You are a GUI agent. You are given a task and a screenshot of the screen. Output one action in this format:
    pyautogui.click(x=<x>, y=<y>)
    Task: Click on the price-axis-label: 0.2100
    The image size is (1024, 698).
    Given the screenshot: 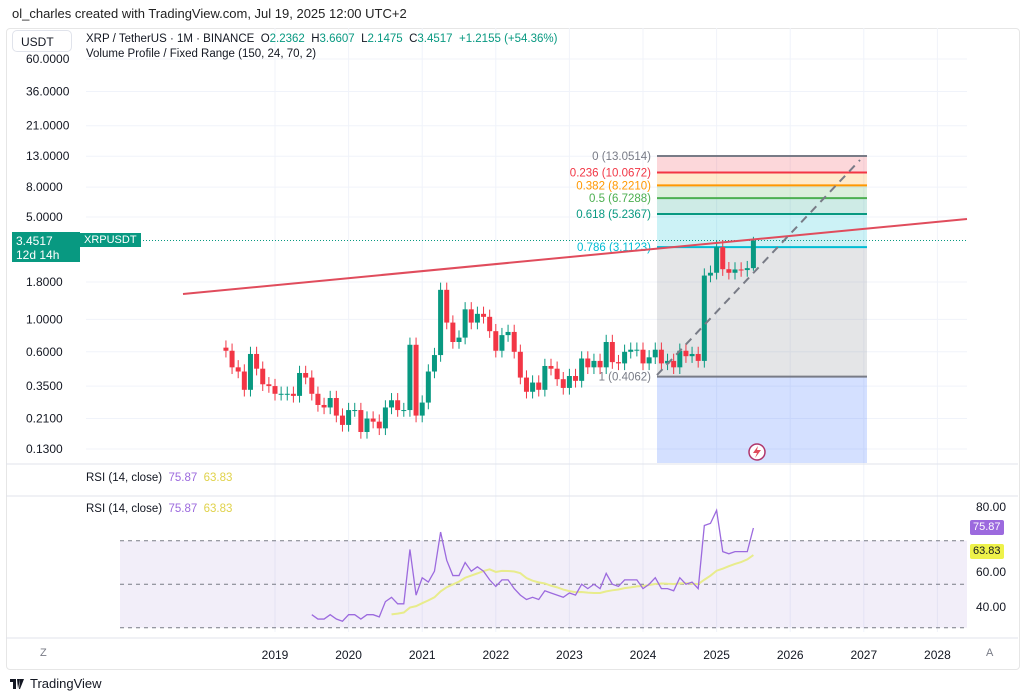 What is the action you would take?
    pyautogui.click(x=44, y=419)
    